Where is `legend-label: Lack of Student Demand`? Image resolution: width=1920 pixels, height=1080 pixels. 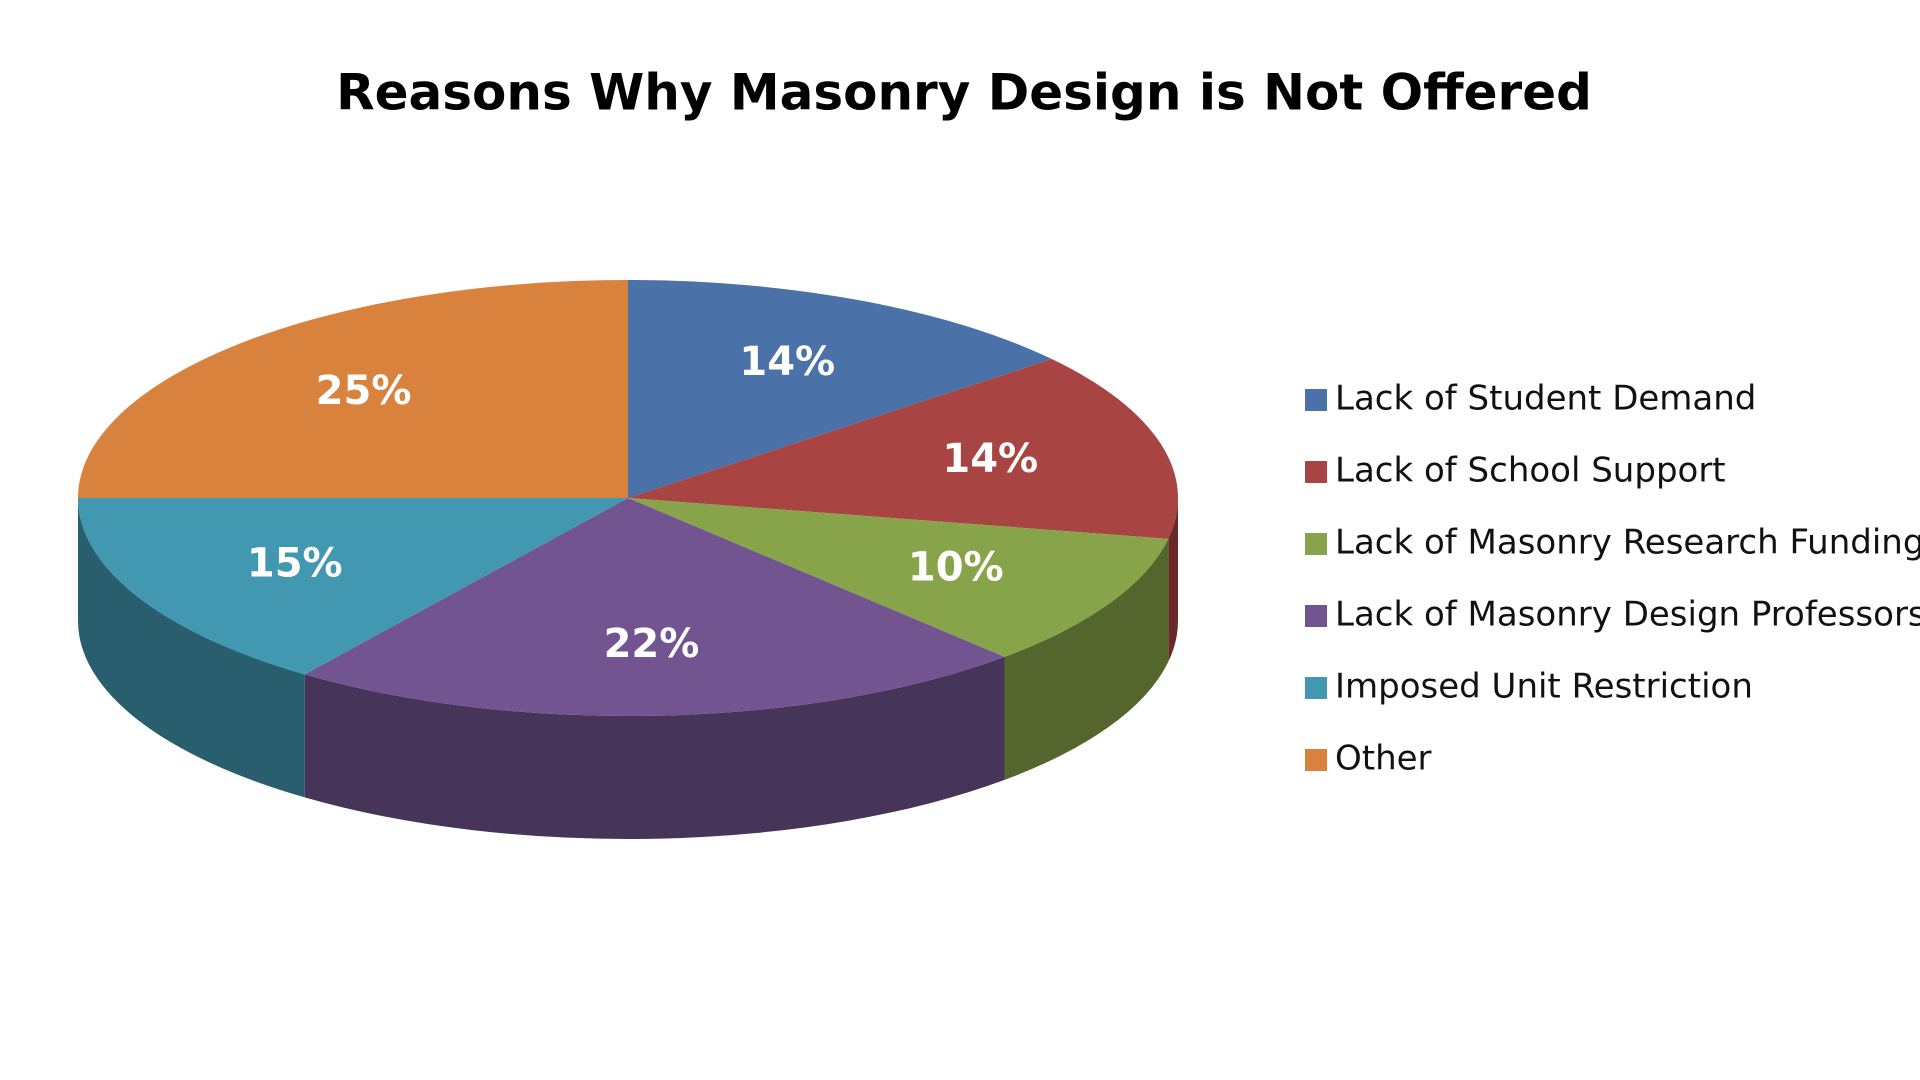 legend-label: Lack of Student Demand is located at coordinates (1545, 399).